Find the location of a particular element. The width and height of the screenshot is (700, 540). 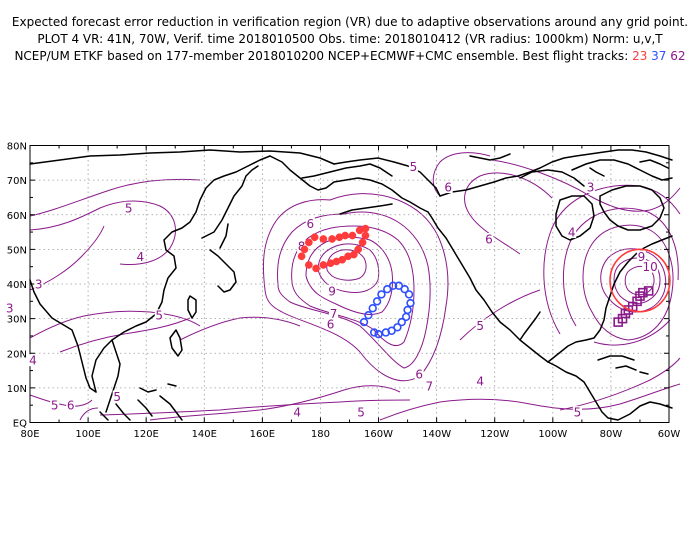

lat-label: 40N is located at coordinates (17, 285).